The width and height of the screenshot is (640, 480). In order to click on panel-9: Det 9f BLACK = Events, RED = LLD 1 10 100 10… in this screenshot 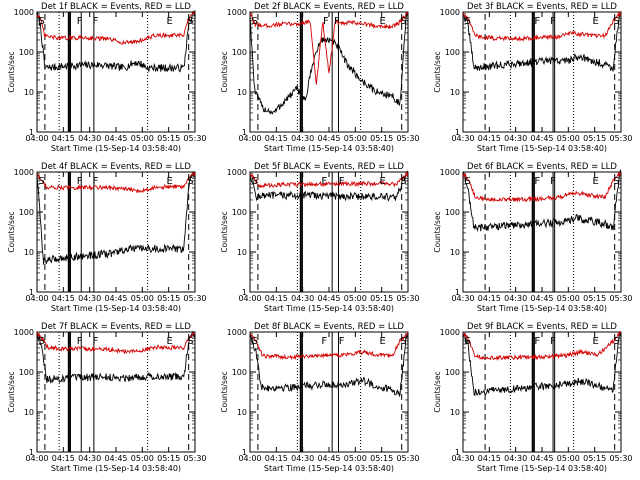, I will do `click(533, 397)`.